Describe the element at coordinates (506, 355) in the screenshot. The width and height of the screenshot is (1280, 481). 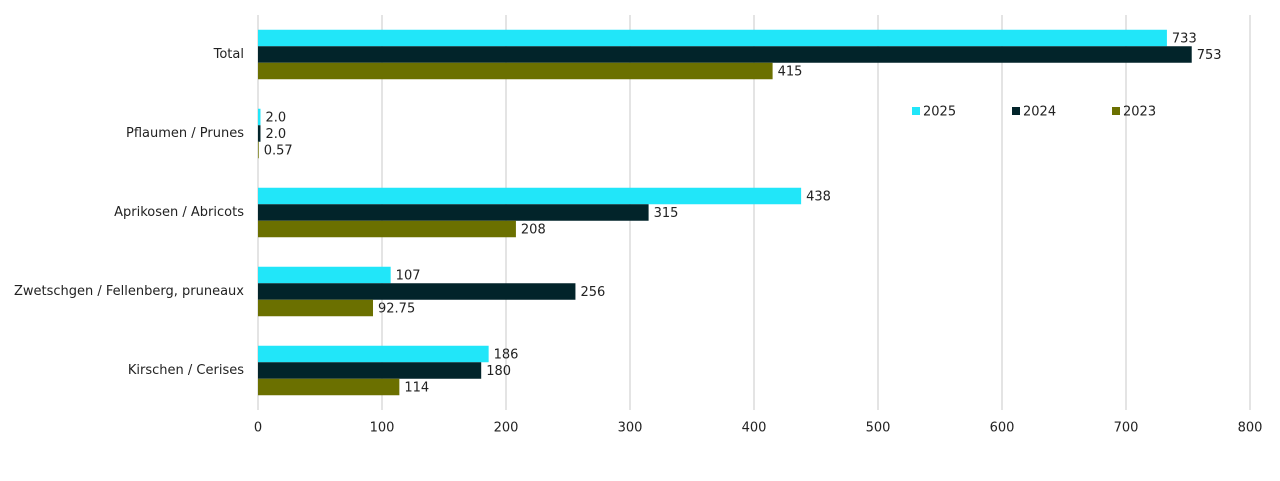
I see `value-label: 186` at that location.